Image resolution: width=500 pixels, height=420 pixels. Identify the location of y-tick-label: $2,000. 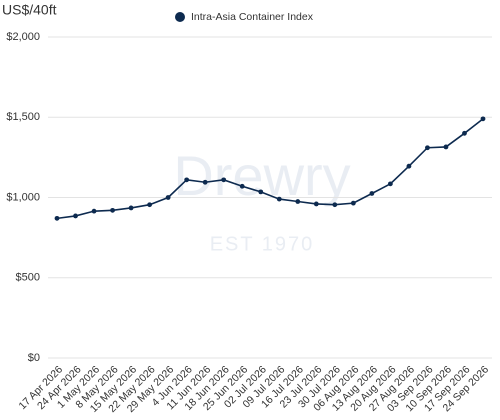
(23, 37).